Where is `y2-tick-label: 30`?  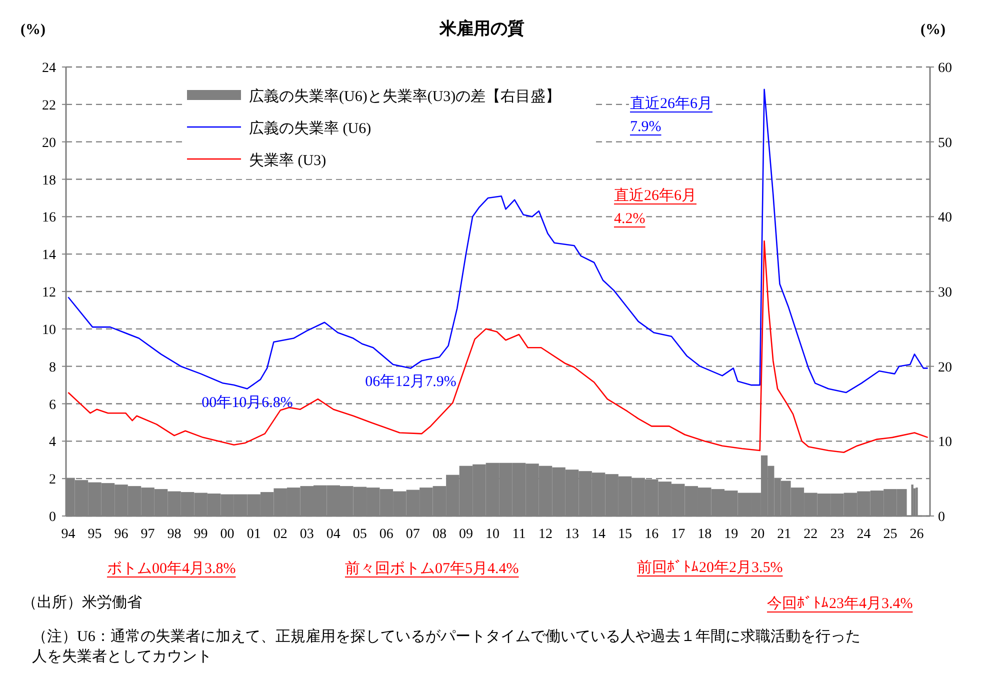
y2-tick-label: 30 is located at coordinates (945, 293).